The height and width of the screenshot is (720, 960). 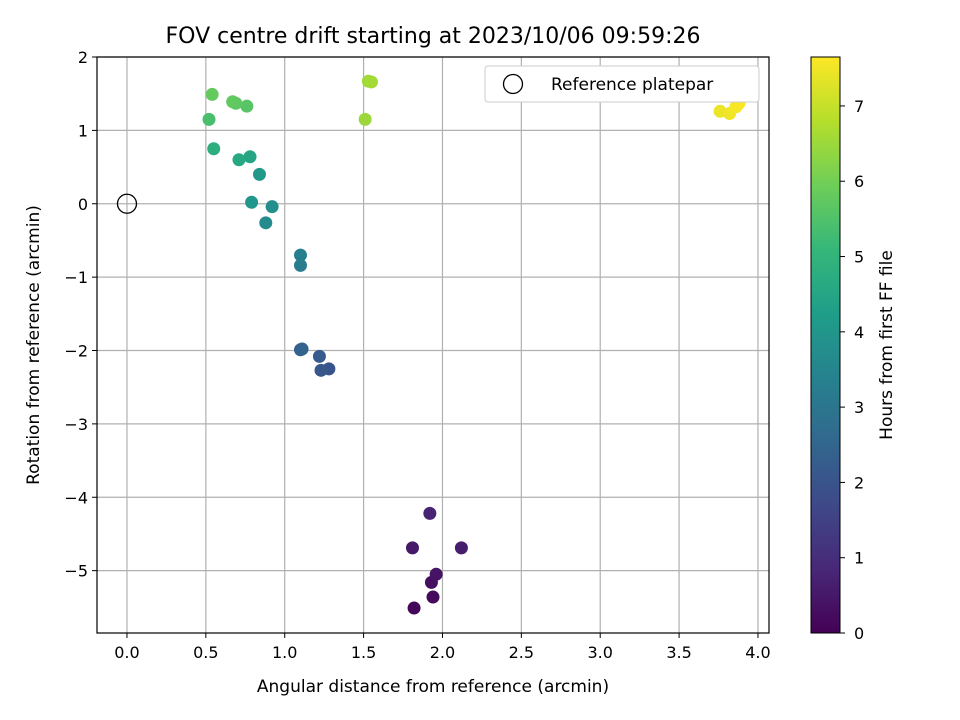 What do you see at coordinates (83, 57) in the screenshot?
I see `y-tick-label: 2` at bounding box center [83, 57].